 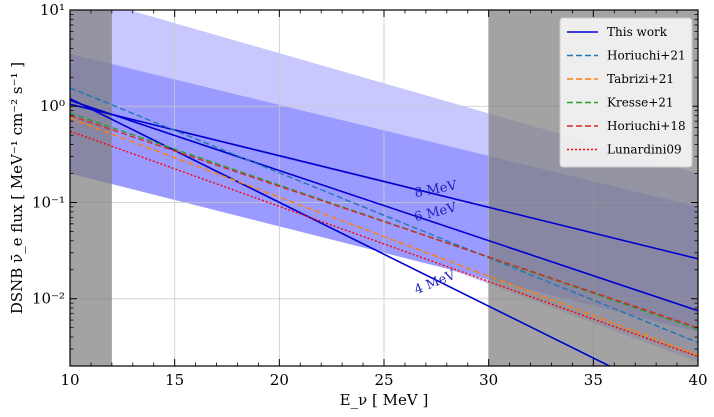 What do you see at coordinates (279, 380) in the screenshot?
I see `x-tick-label: 20` at bounding box center [279, 380].